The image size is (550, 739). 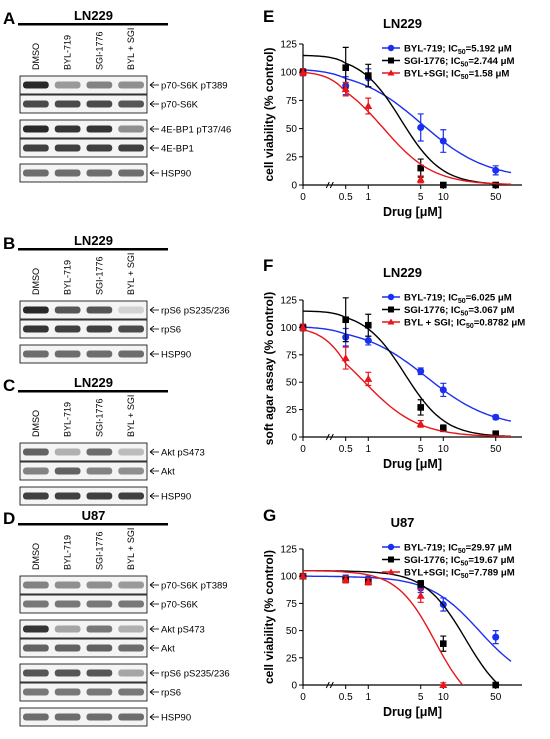 I want to click on panel-letter: A, so click(x=9, y=18).